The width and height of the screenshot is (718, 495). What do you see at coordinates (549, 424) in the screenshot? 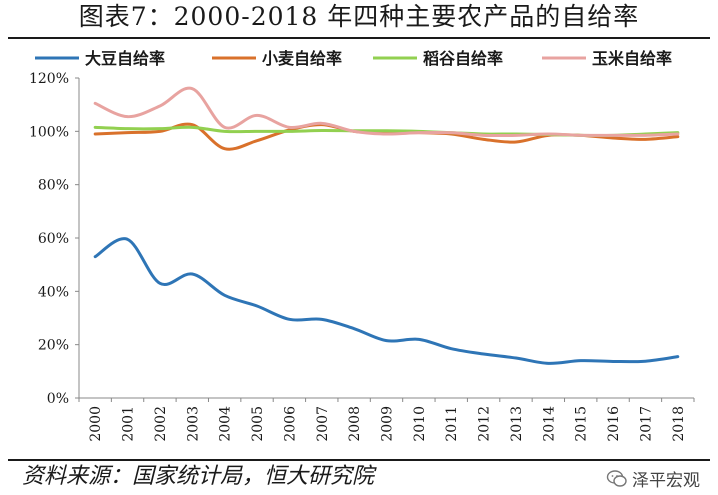
I see `x-tick-label: 2014` at bounding box center [549, 424].